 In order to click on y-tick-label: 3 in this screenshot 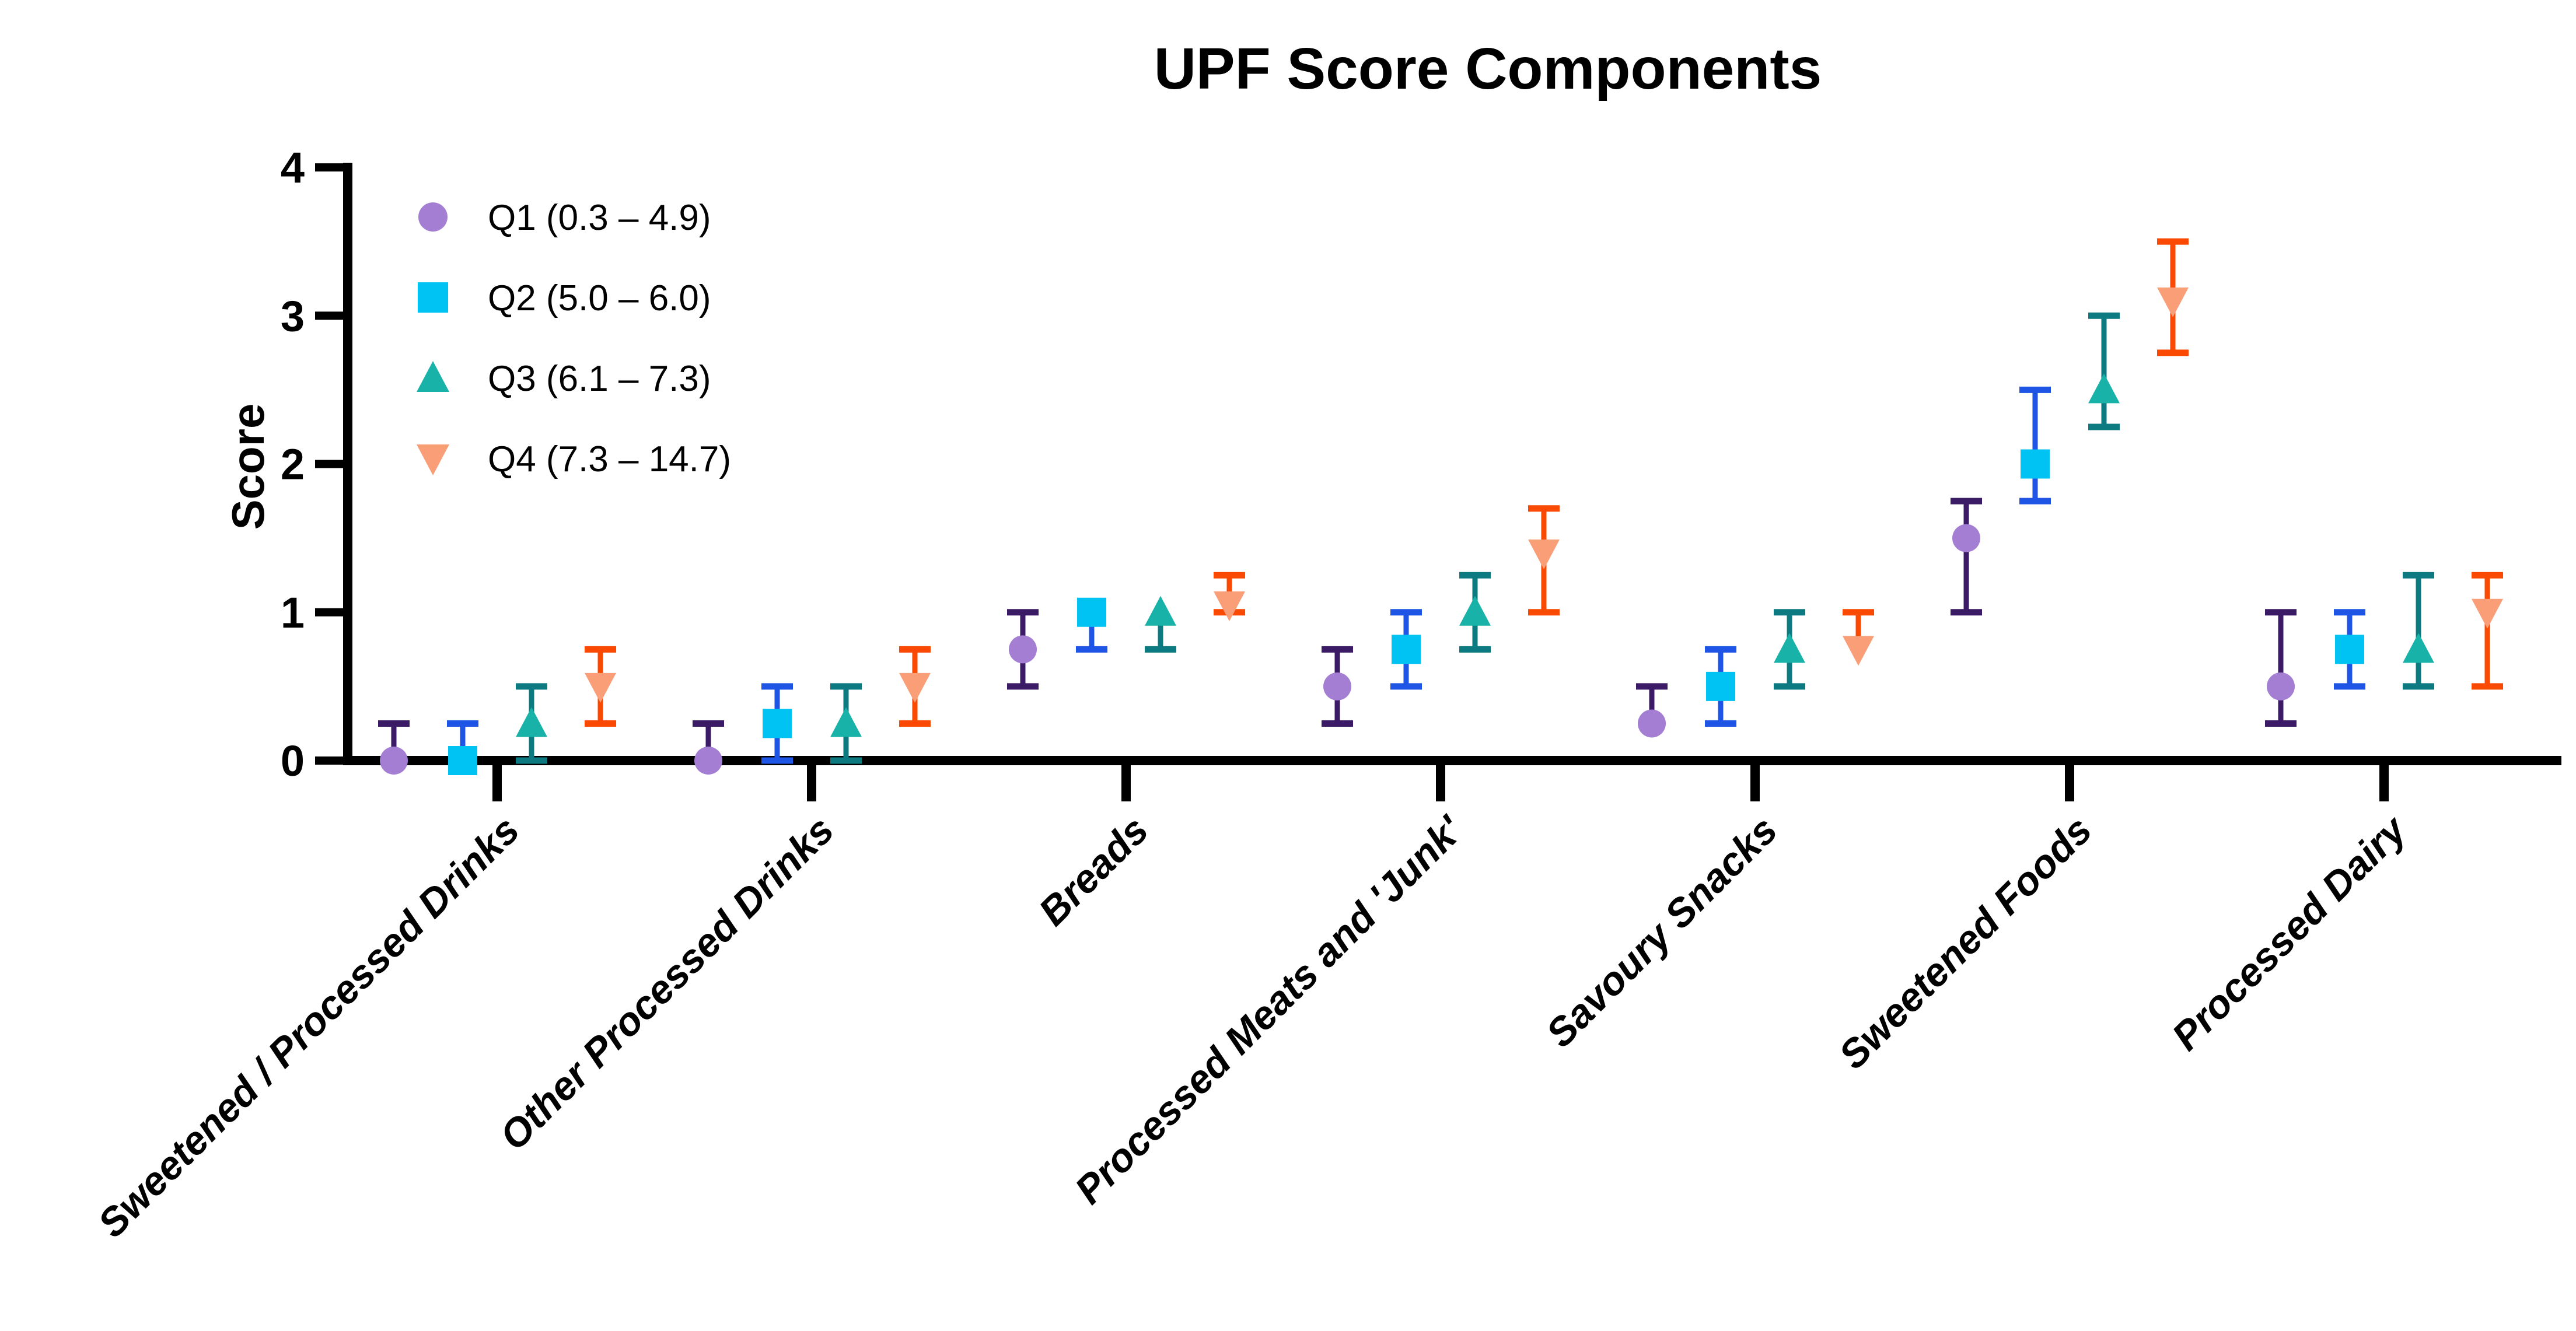, I will do `click(293, 316)`.